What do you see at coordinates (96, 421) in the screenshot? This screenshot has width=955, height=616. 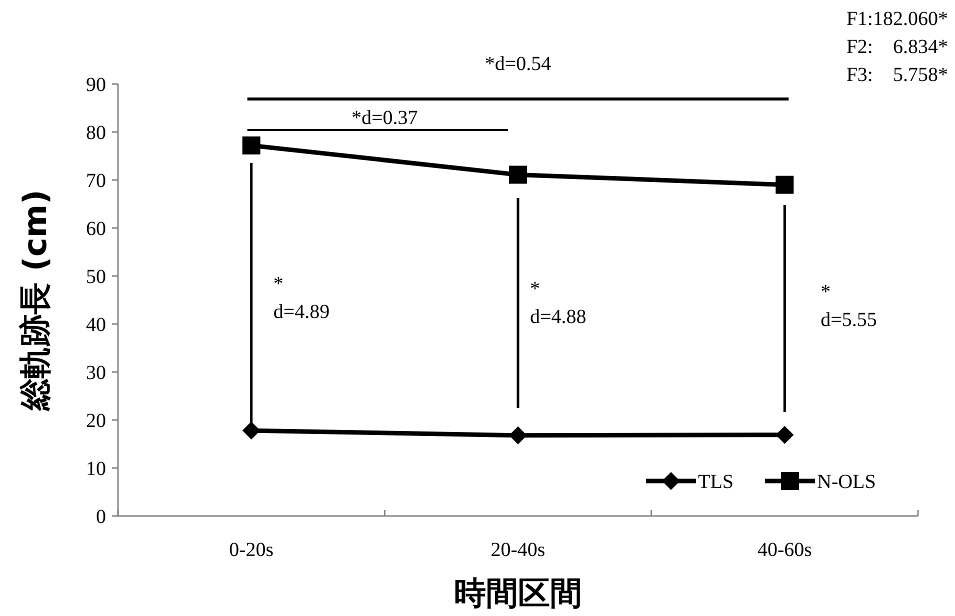 I see `y-tick-label: 20` at bounding box center [96, 421].